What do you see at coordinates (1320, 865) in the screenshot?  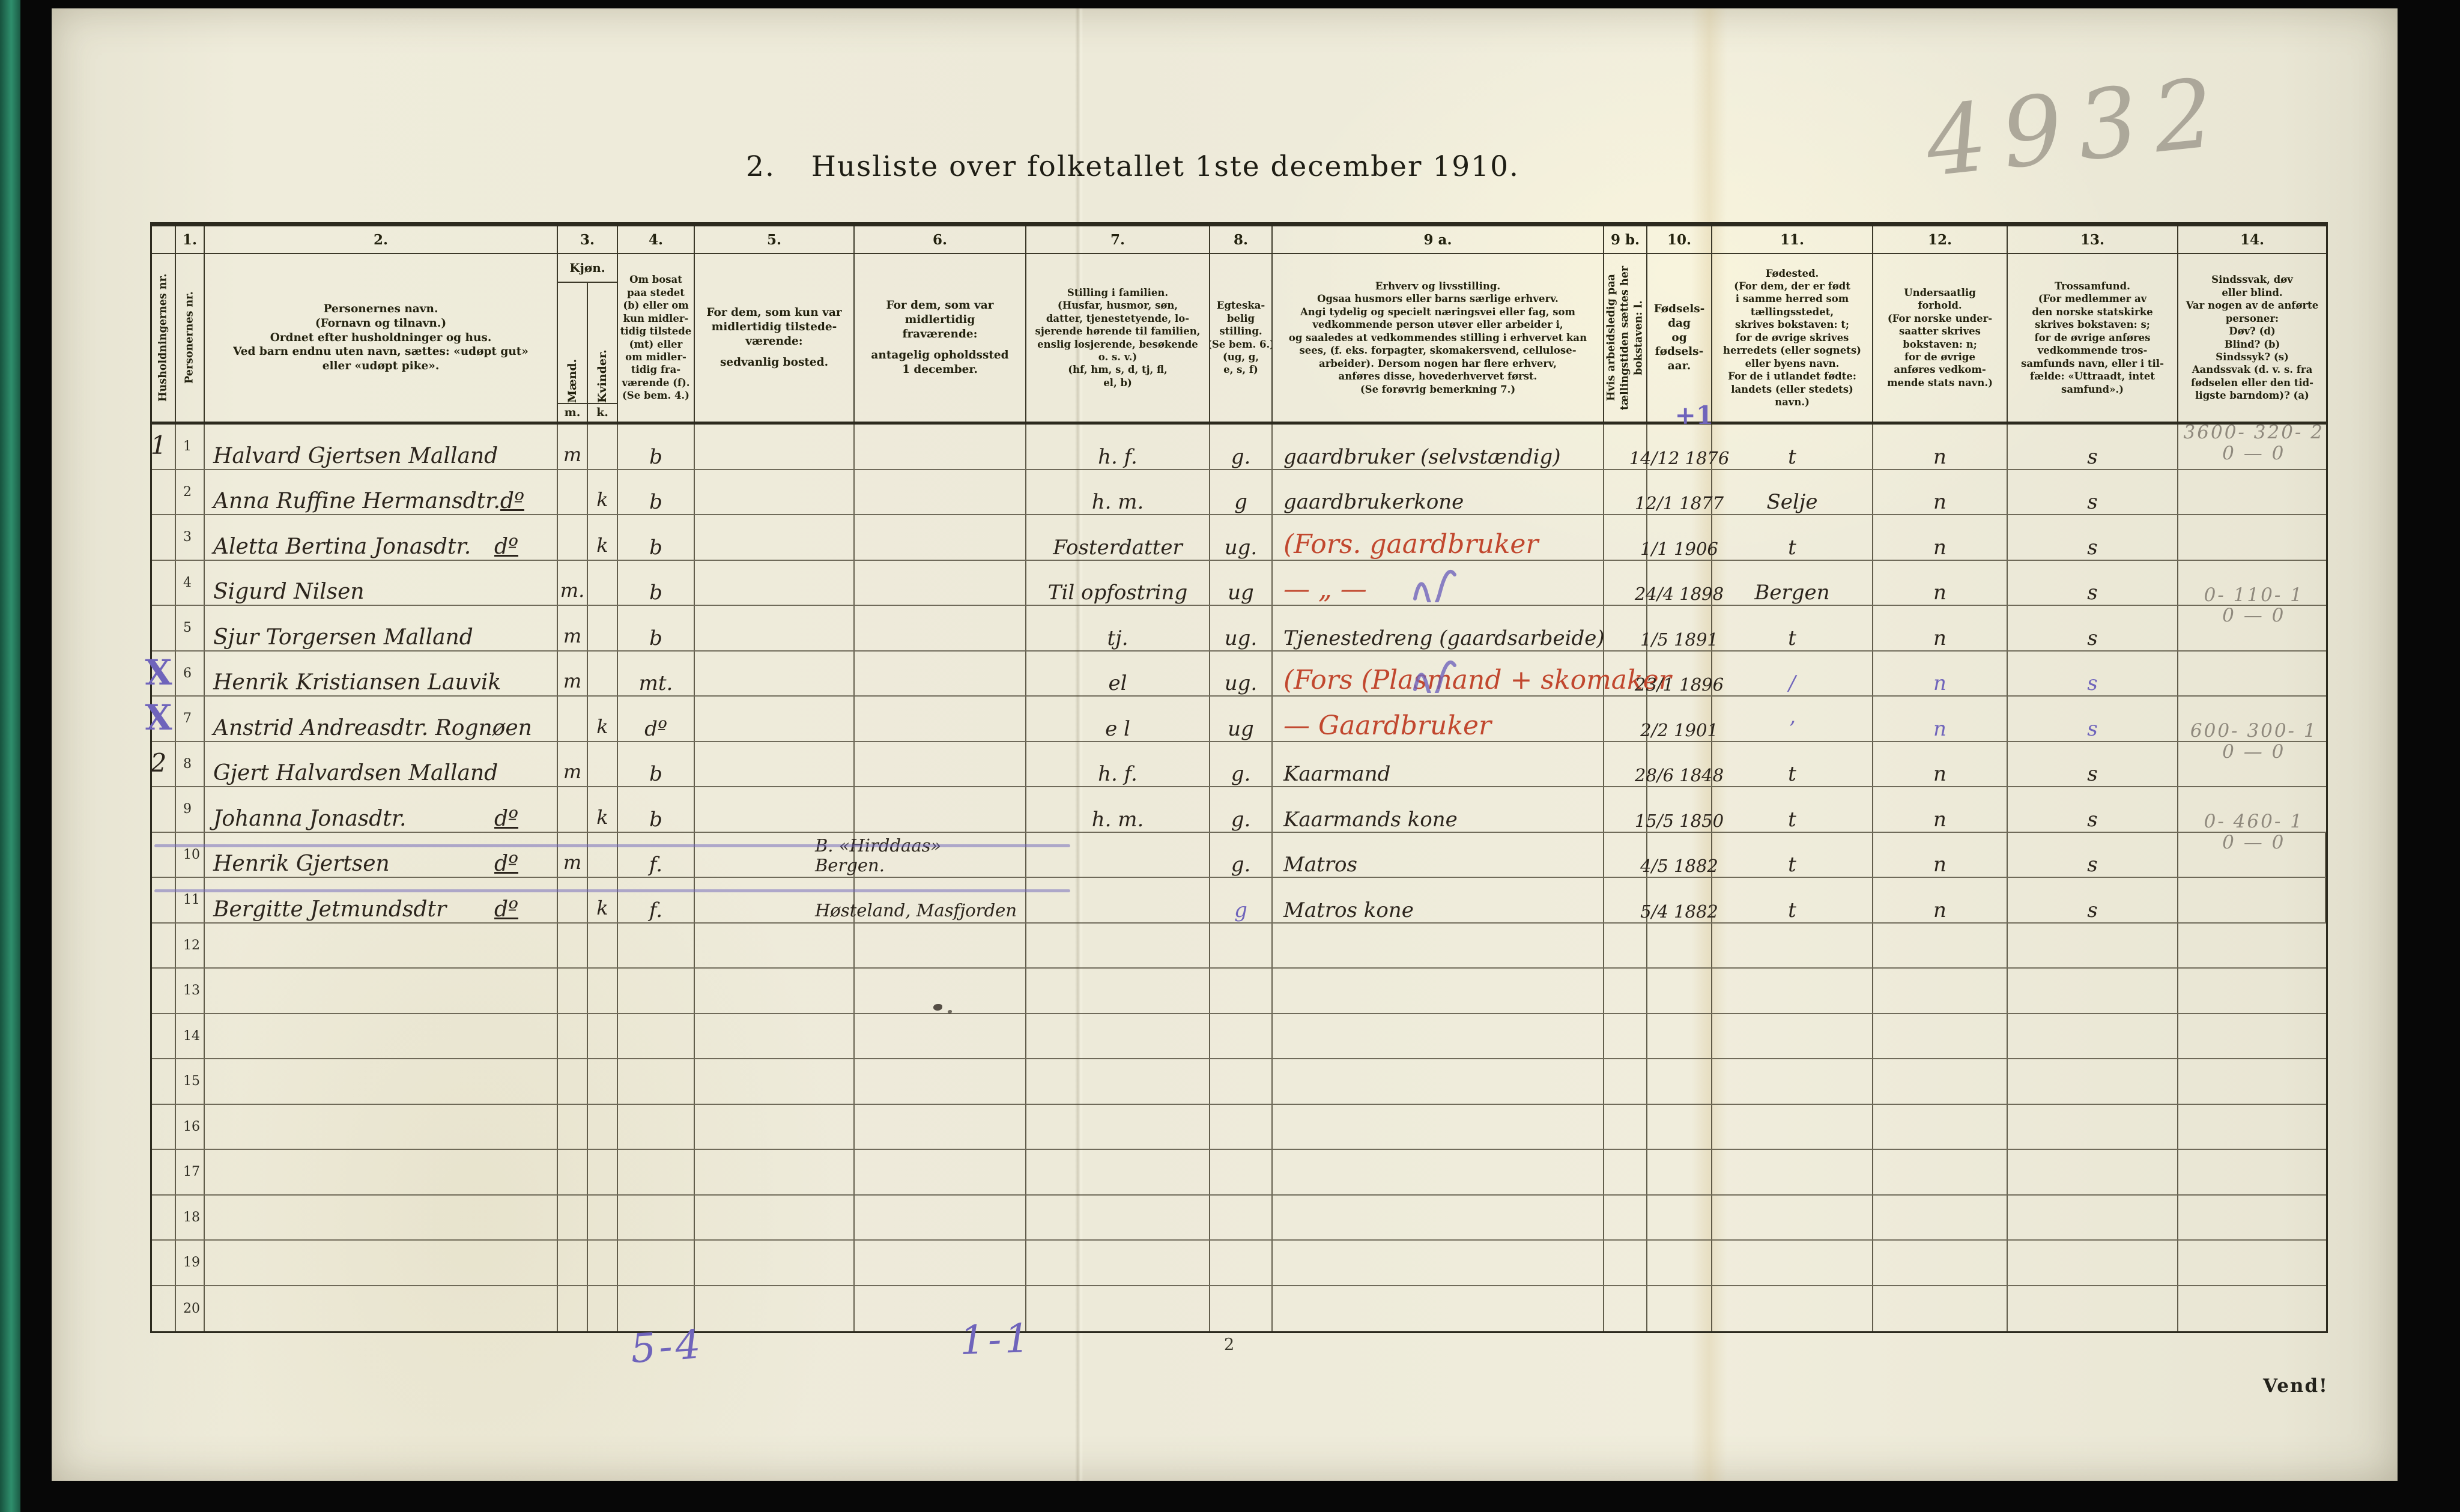 I see `occupation-text: Matros` at bounding box center [1320, 865].